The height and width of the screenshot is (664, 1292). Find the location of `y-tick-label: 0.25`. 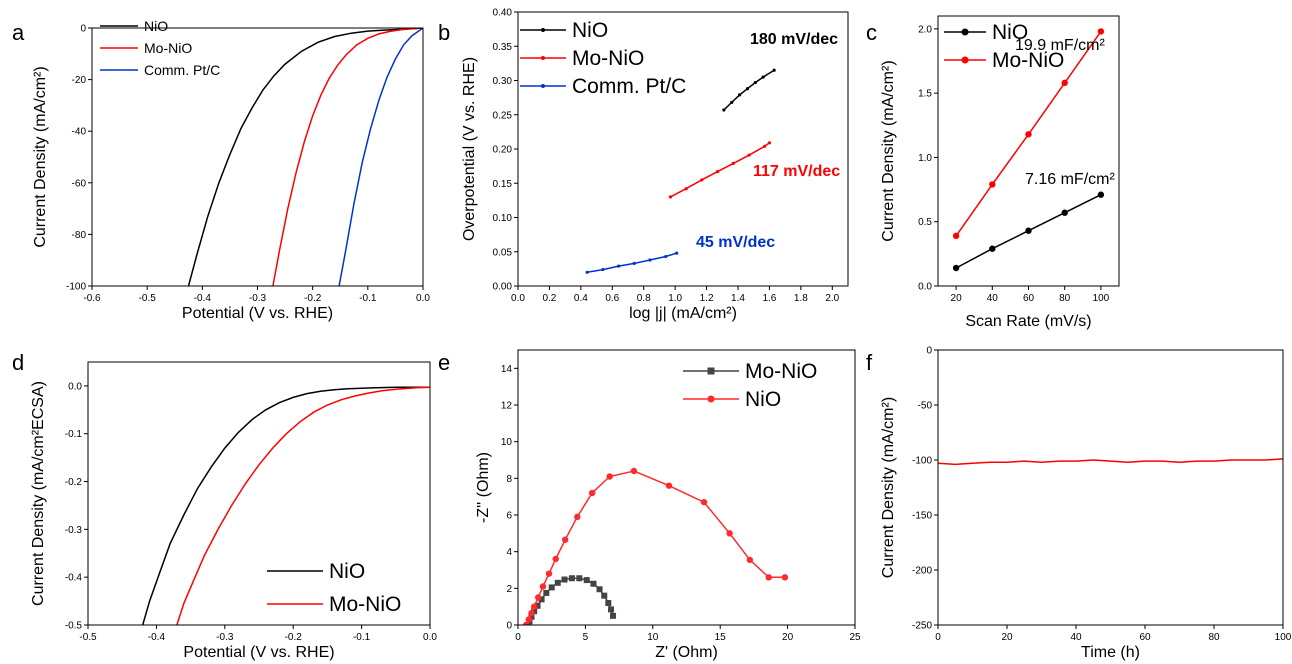

y-tick-label: 0.25 is located at coordinates (503, 115).